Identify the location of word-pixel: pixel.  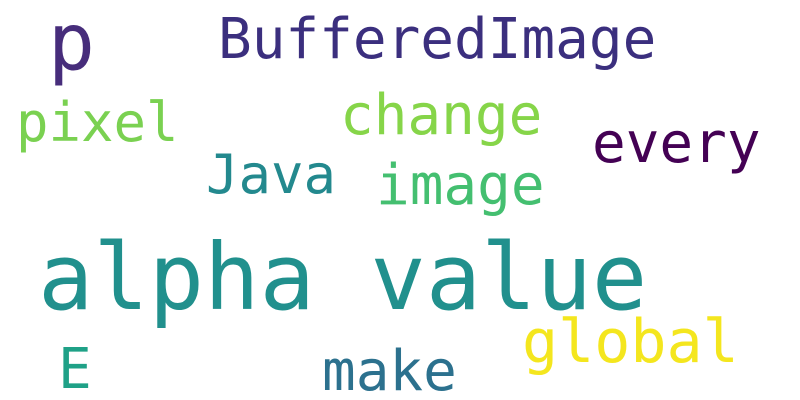
(97, 122).